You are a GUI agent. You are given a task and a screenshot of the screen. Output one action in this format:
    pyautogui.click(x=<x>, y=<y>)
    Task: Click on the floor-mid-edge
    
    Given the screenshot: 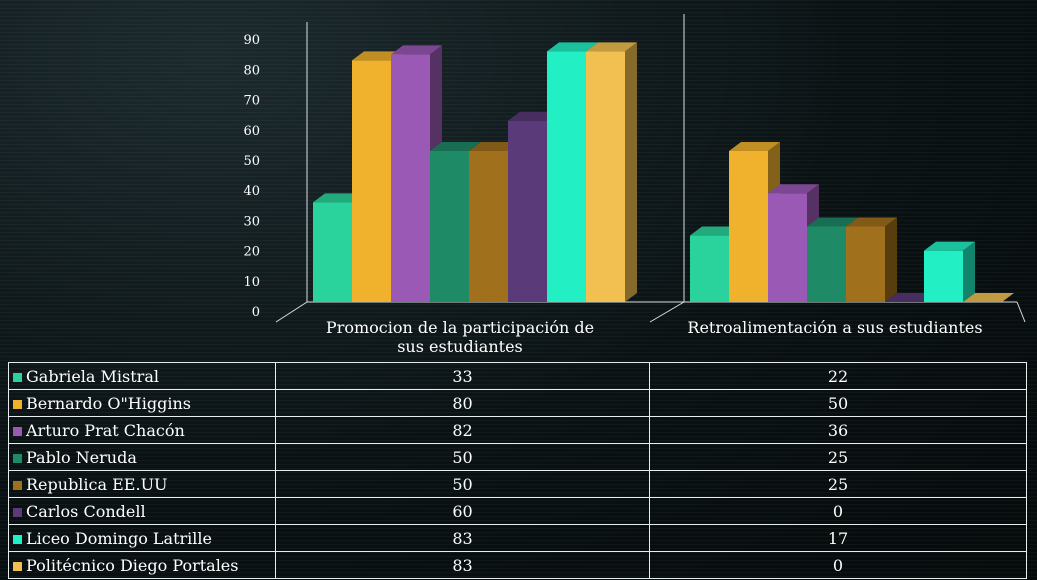 What is the action you would take?
    pyautogui.click(x=667, y=312)
    